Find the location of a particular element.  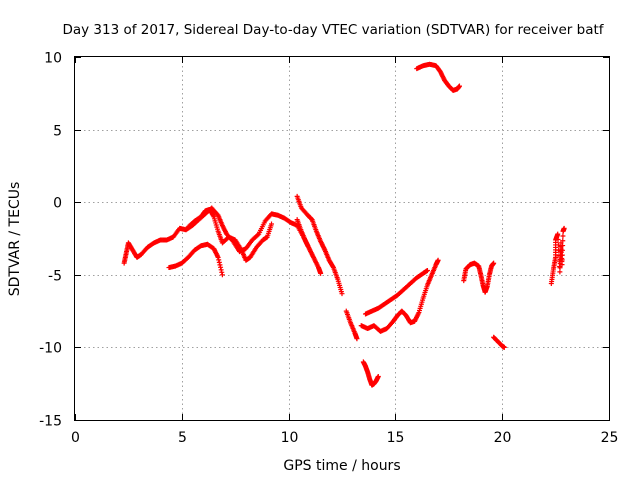

y-tick-label: -15 is located at coordinates (50, 422).